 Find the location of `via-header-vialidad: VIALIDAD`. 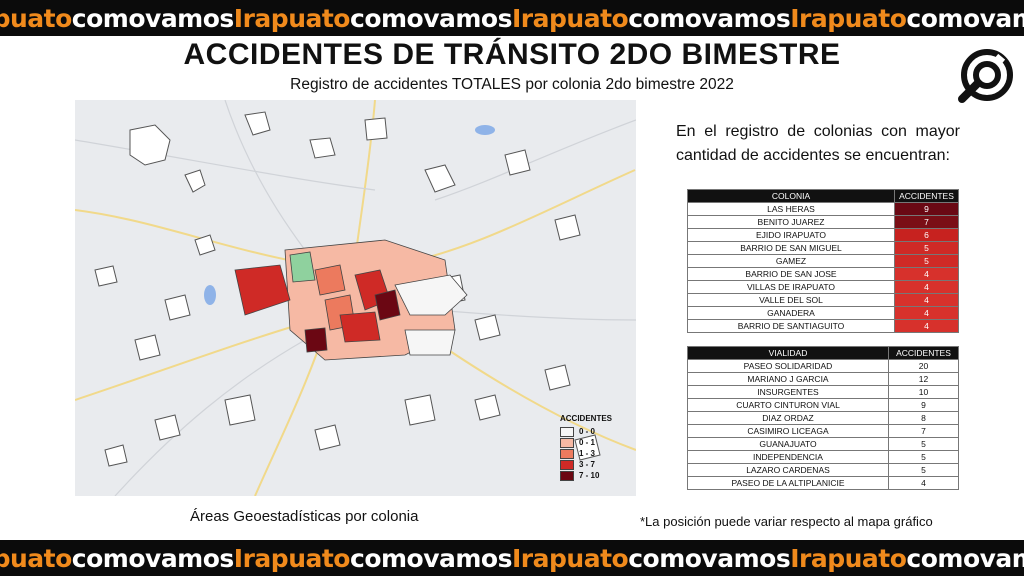

via-header-vialidad: VIALIDAD is located at coordinates (788, 353).